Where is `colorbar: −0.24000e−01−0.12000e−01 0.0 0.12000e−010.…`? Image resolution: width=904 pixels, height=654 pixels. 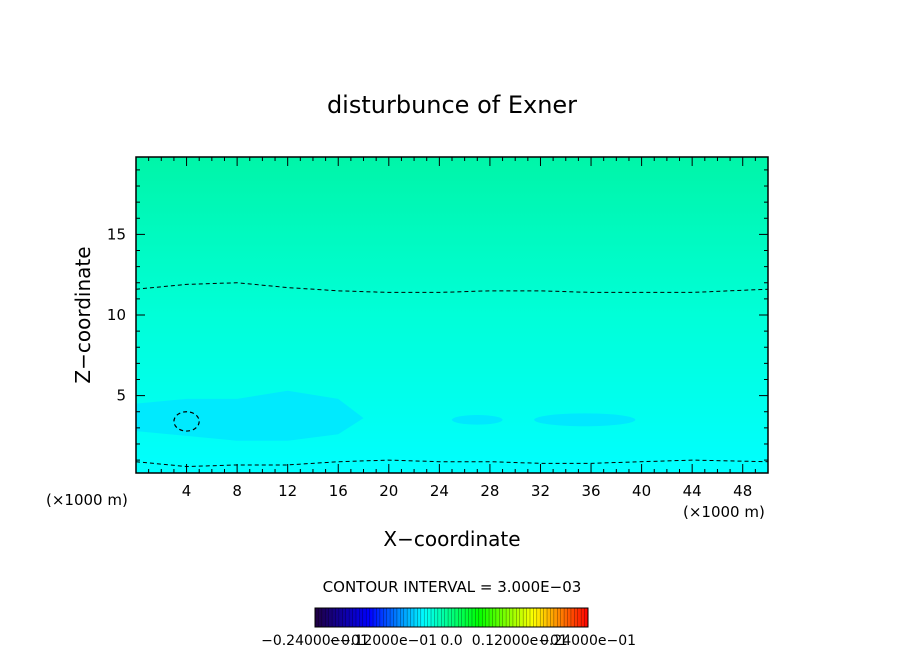
colorbar: −0.24000e−01−0.12000e−01 0.0 0.12000e−010.… is located at coordinates (448, 628).